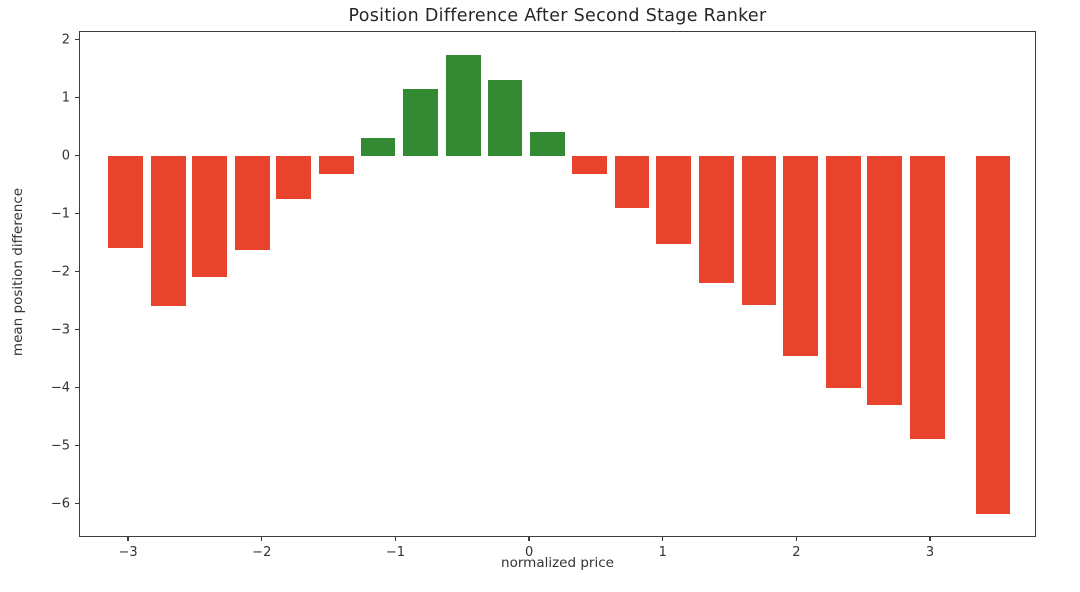 Image resolution: width=1080 pixels, height=592 pixels. Describe the element at coordinates (395, 552) in the screenshot. I see `x-tick-label: −1` at that location.